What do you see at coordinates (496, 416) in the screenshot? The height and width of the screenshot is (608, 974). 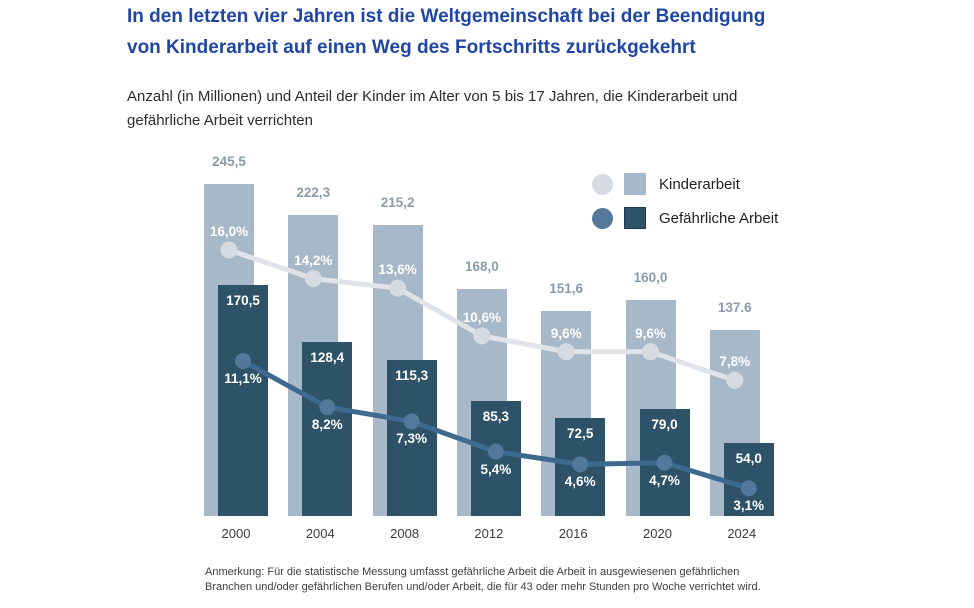 I see `value-label-gefaehrliche-arbeit-2012: 85,3` at bounding box center [496, 416].